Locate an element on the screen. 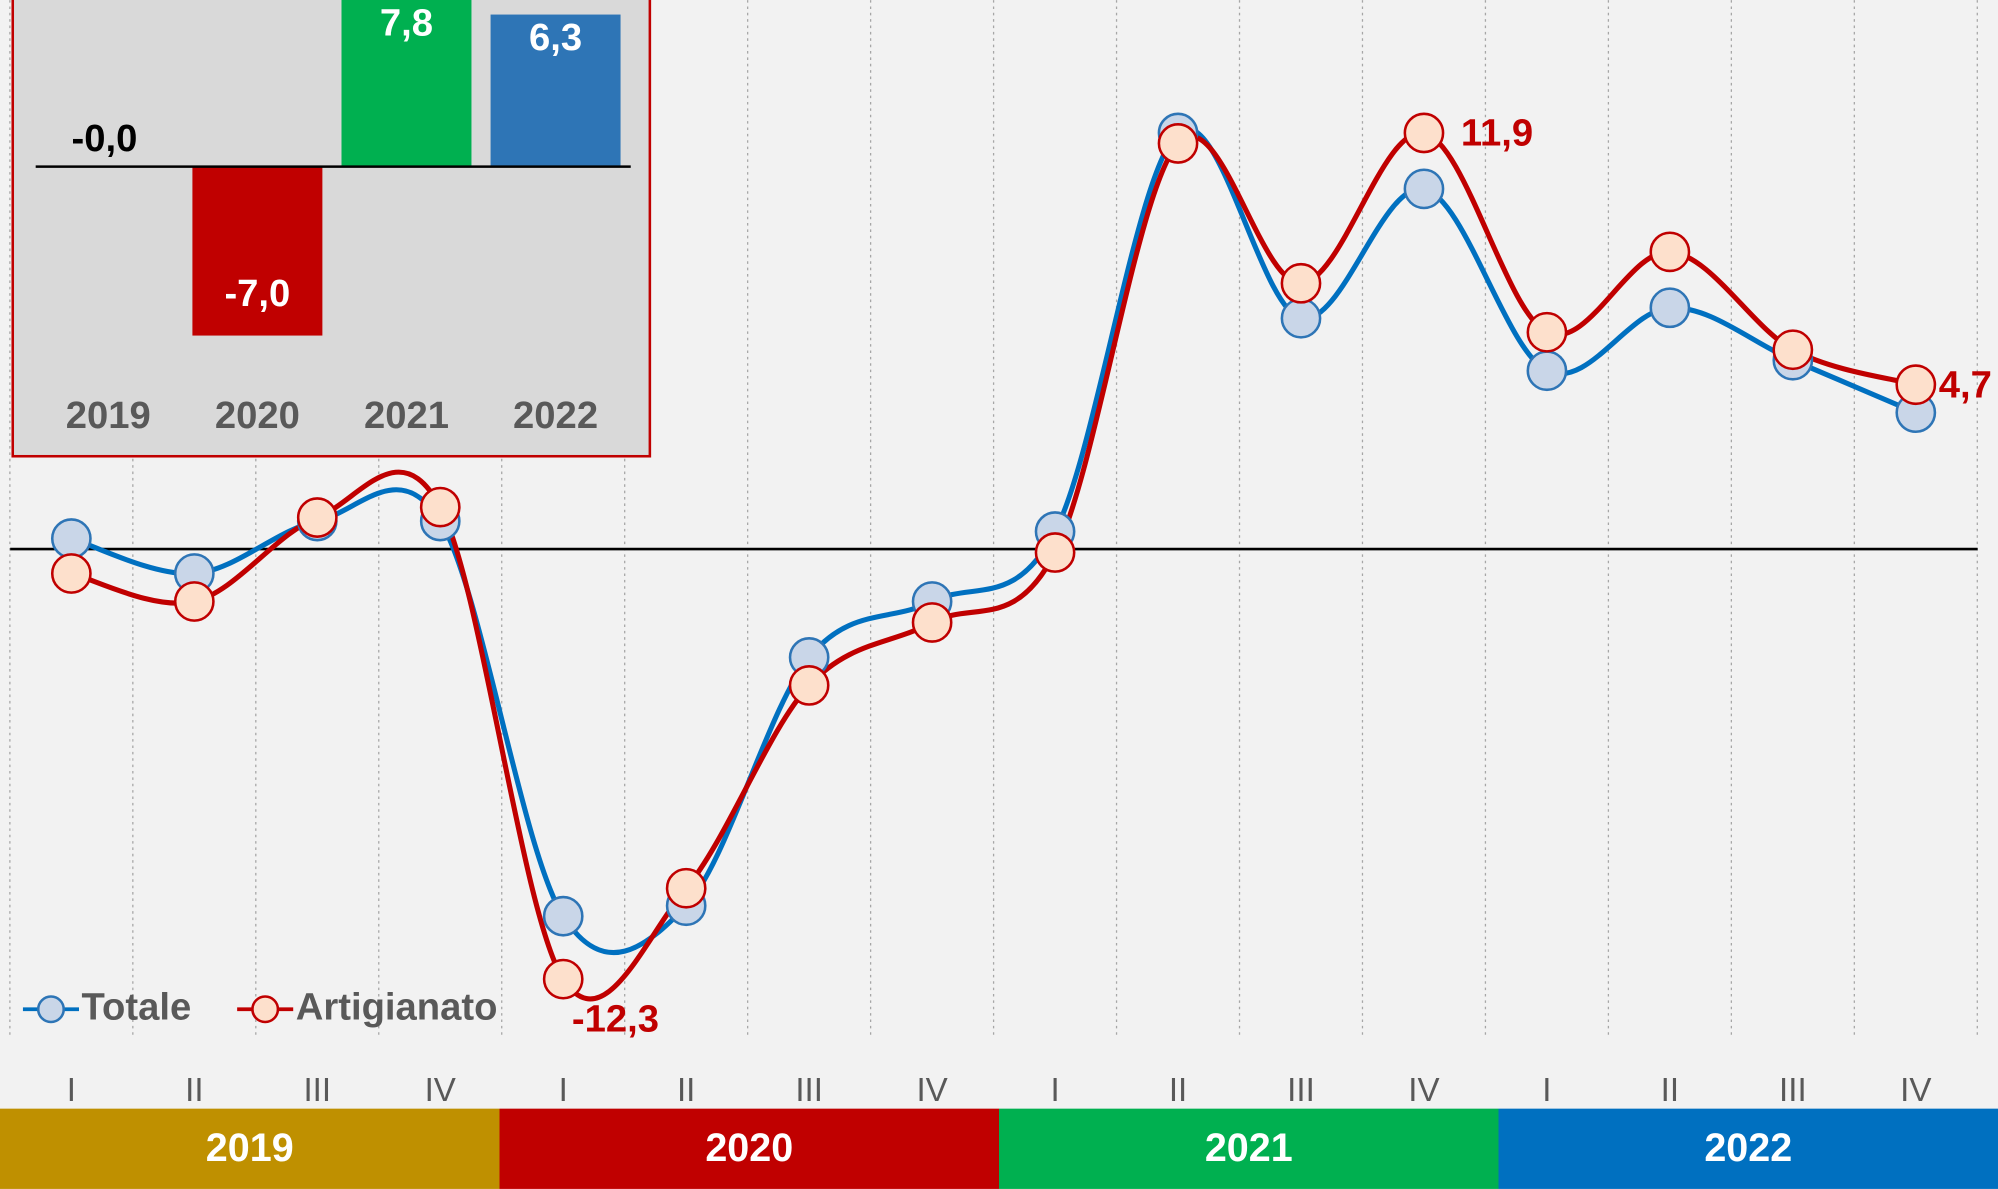 This screenshot has height=1189, width=1998. year-label: 2019 is located at coordinates (250, 1148).